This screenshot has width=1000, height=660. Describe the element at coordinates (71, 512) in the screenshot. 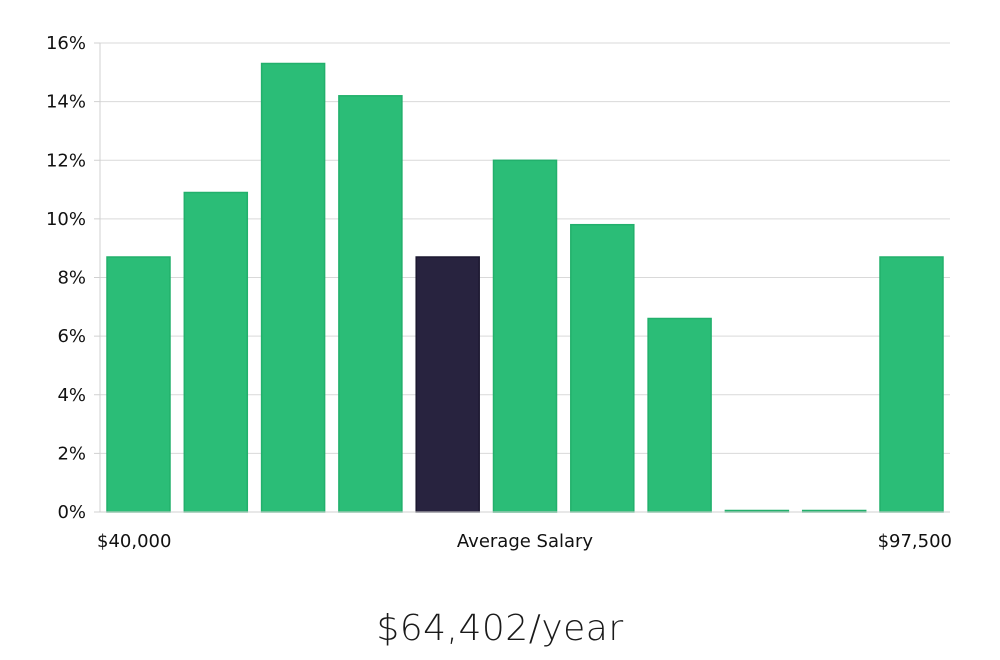

I see `y-tick-label: 0%` at that location.